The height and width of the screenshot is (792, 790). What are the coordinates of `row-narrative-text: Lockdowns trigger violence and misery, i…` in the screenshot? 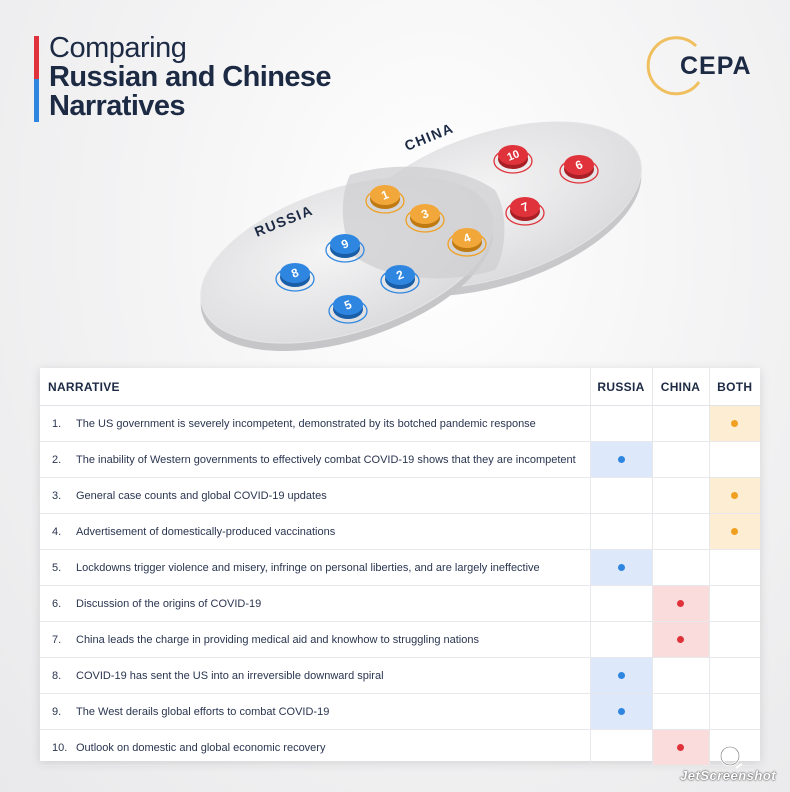 It's located at (333, 567).